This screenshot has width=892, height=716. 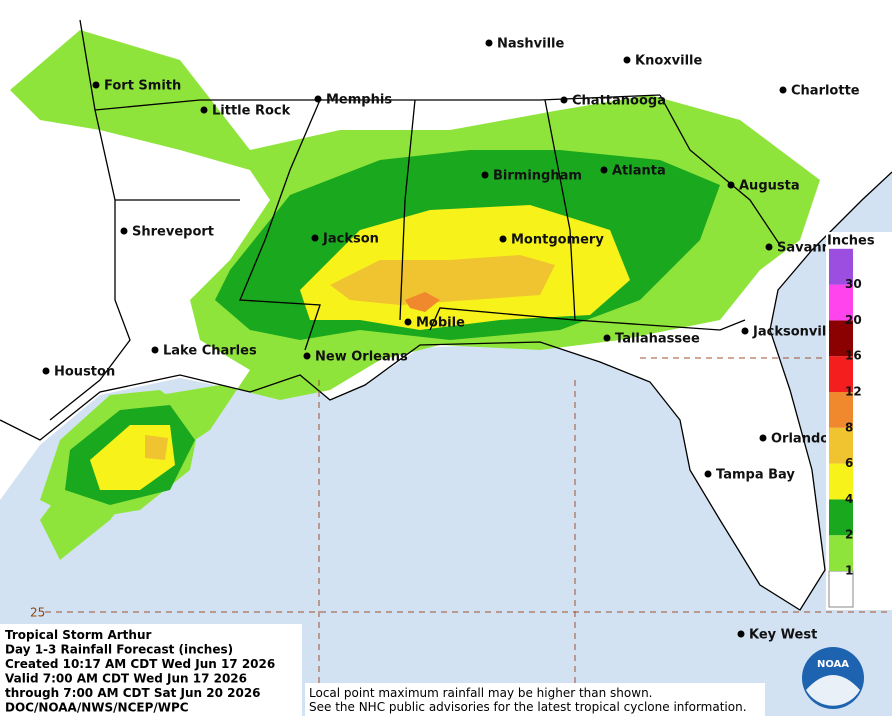 I want to click on legend-label: 20, so click(x=853, y=320).